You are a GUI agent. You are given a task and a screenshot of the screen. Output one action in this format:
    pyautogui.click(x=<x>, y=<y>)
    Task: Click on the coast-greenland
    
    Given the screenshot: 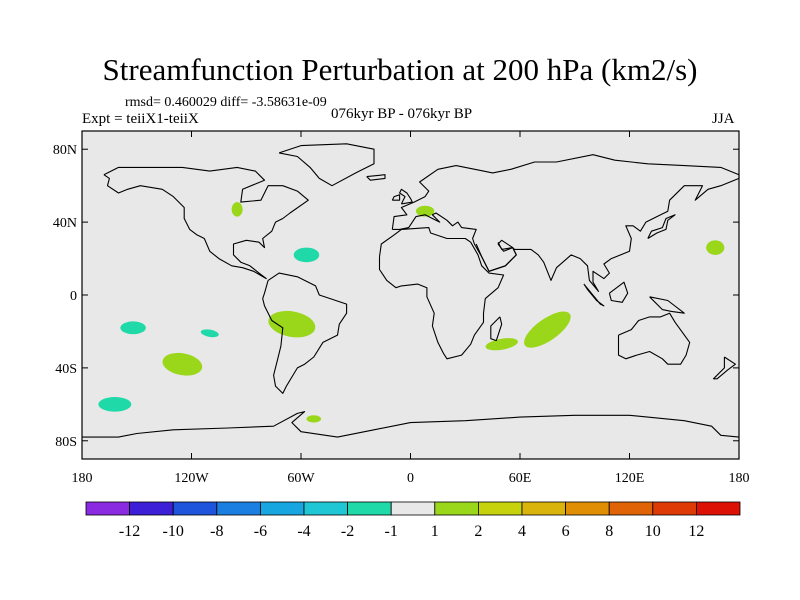 What is the action you would take?
    pyautogui.click(x=326, y=165)
    